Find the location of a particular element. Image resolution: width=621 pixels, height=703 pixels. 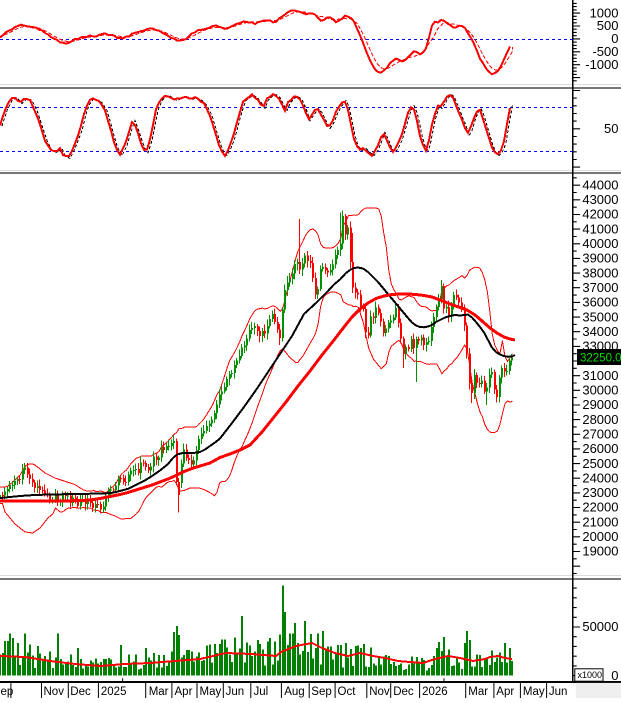

svg-text: 2026 is located at coordinates (435, 692).